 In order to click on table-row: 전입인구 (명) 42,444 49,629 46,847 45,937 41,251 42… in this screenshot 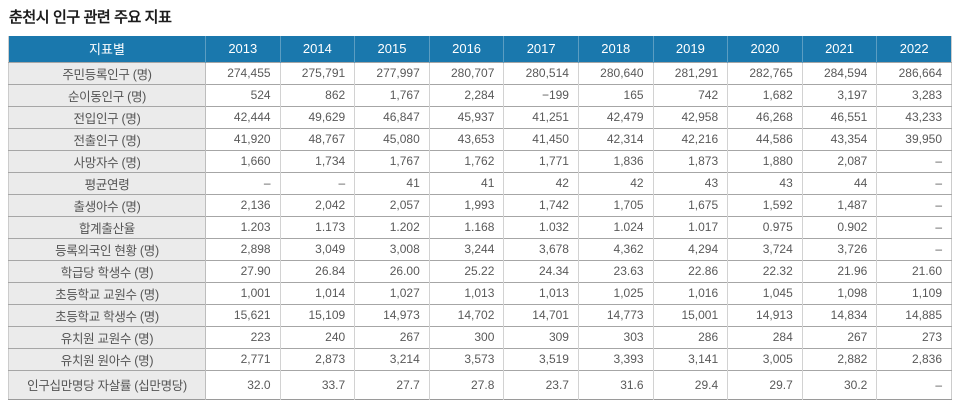, I will do `click(480, 116)`.